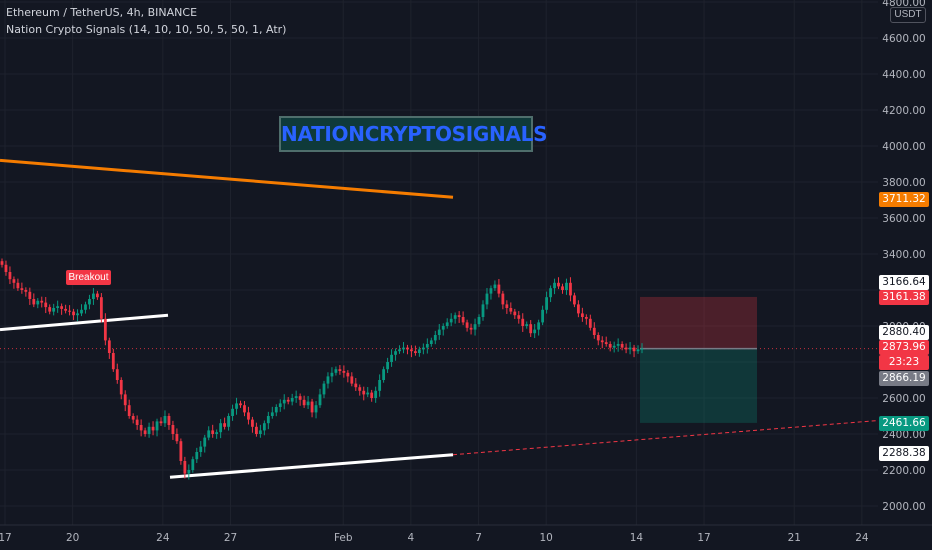 This screenshot has height=550, width=932. What do you see at coordinates (904, 347) in the screenshot?
I see `price-tag: 2873.96` at bounding box center [904, 347].